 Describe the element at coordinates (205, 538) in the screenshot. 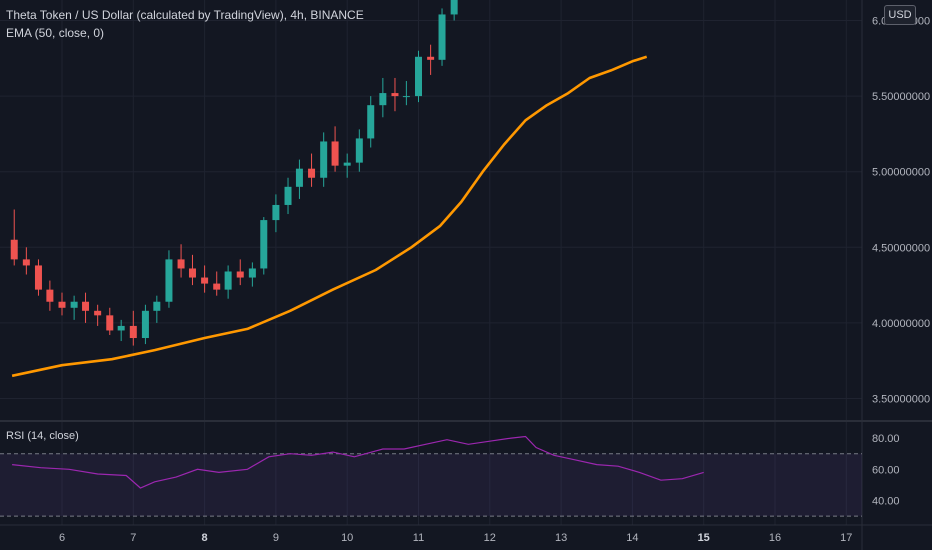

I see `time-tick-label: 8` at that location.